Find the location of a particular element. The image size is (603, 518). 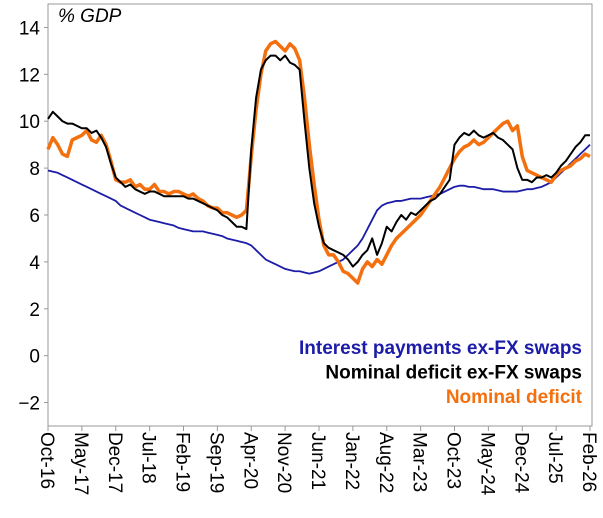

y-tick-label: 2 is located at coordinates (34, 310).